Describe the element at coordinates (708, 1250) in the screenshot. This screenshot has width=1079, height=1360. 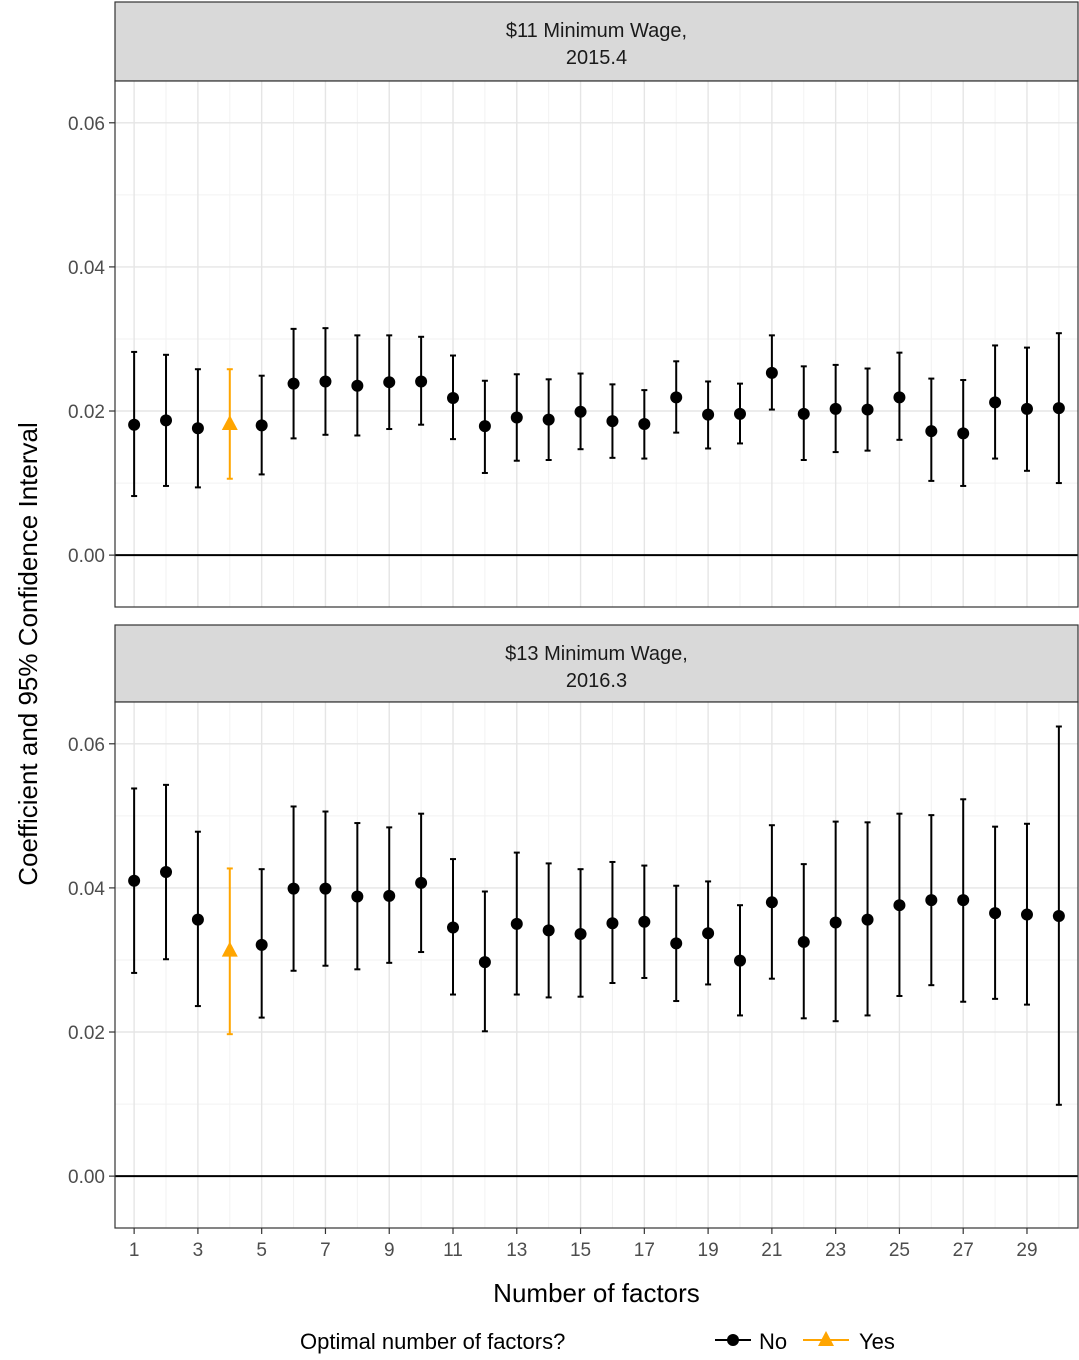
I see `x-tick-label: 19` at that location.